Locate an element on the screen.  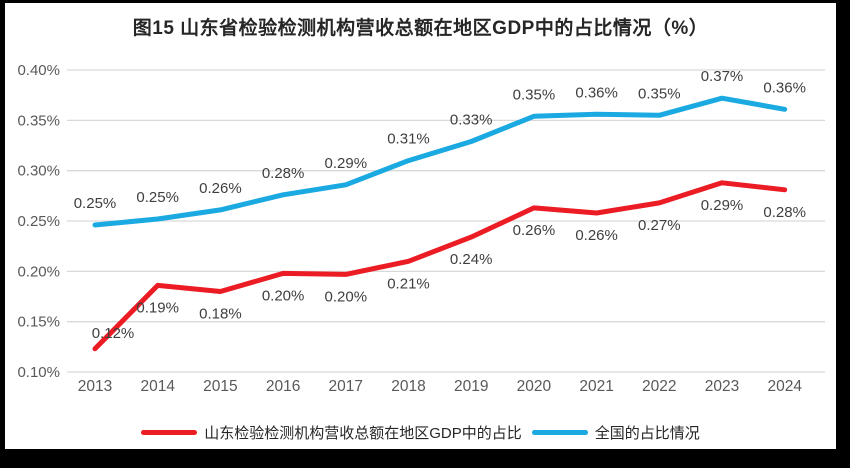
y-axis-tick-label: 0.30% is located at coordinates (38, 171).